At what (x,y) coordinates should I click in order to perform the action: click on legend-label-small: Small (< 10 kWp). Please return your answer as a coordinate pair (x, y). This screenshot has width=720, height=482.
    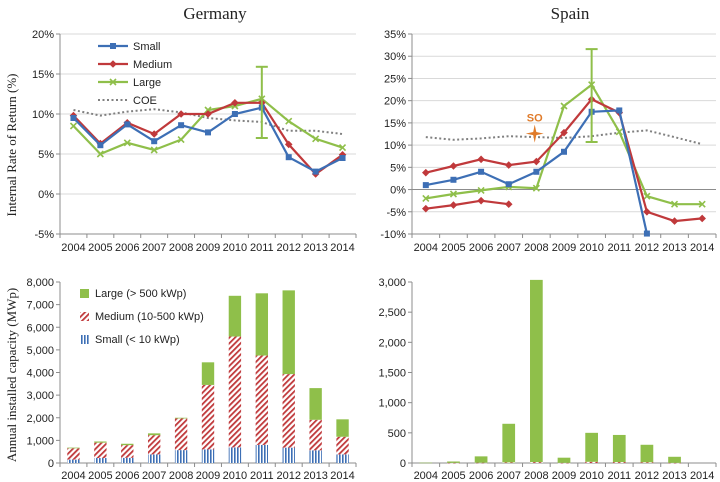
    Looking at the image, I should click on (137, 340).